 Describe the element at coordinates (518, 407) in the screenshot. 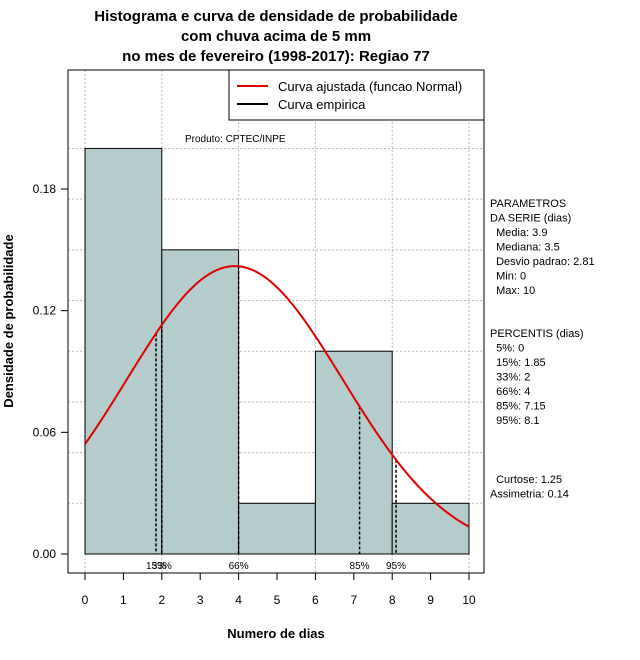

I see `percentis-line: 85%: 7.15` at that location.